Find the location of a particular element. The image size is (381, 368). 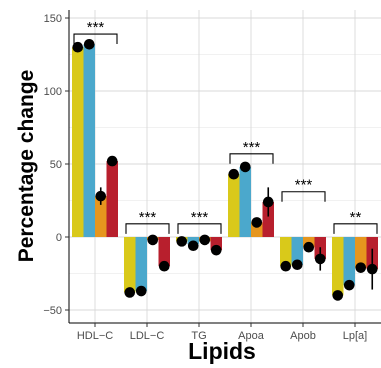

y-tick-label: 150 is located at coordinates (53, 19).